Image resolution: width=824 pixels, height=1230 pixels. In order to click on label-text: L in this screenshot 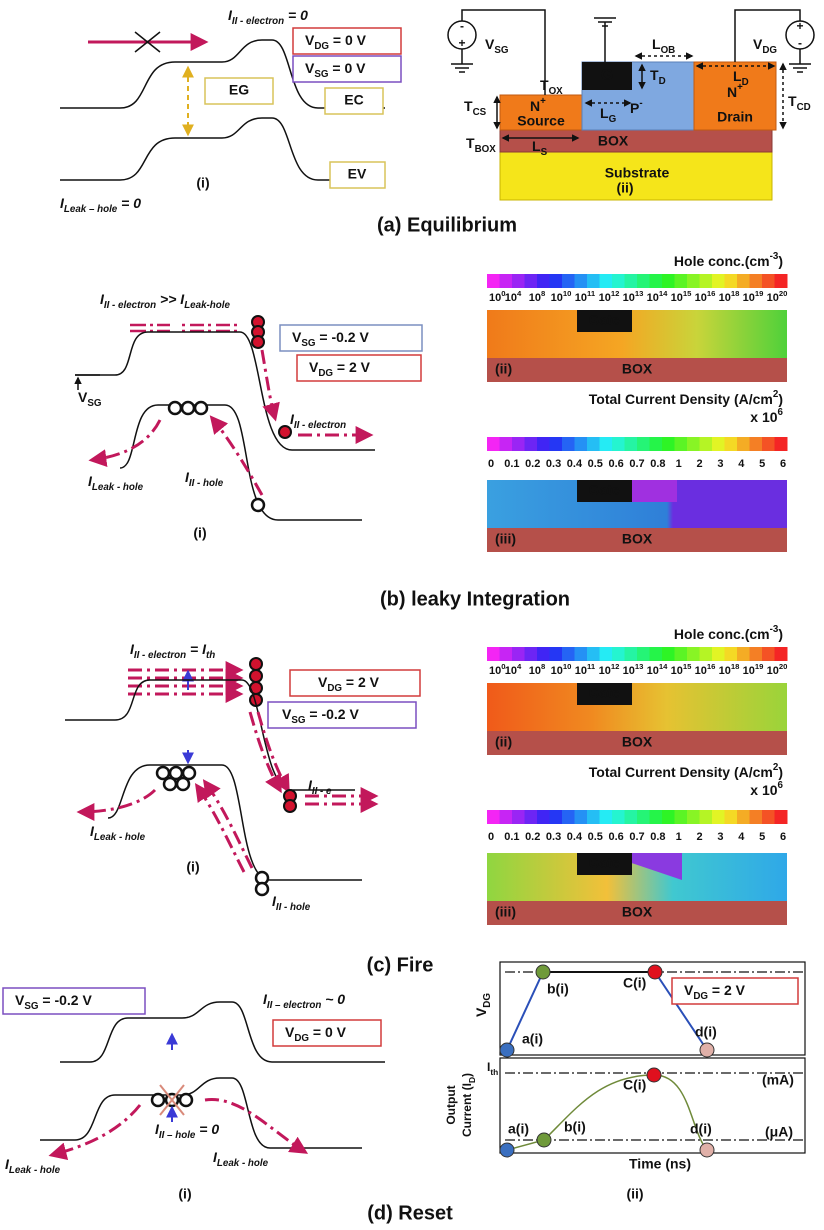, I will do `click(737, 76)`.